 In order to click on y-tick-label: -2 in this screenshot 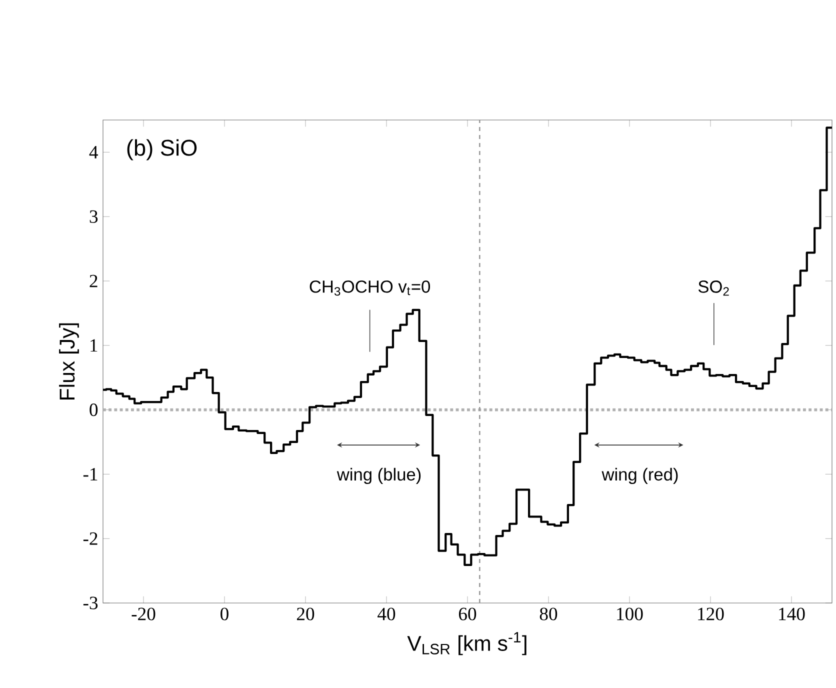, I will do `click(90, 538)`.